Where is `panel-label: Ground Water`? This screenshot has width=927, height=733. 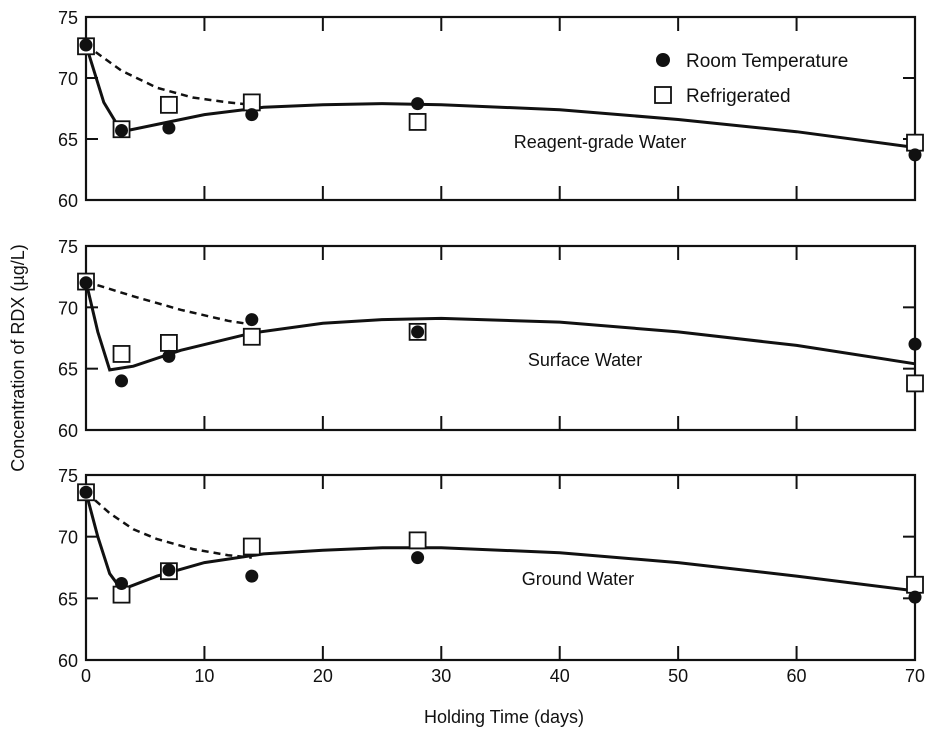 panel-label: Ground Water is located at coordinates (578, 579).